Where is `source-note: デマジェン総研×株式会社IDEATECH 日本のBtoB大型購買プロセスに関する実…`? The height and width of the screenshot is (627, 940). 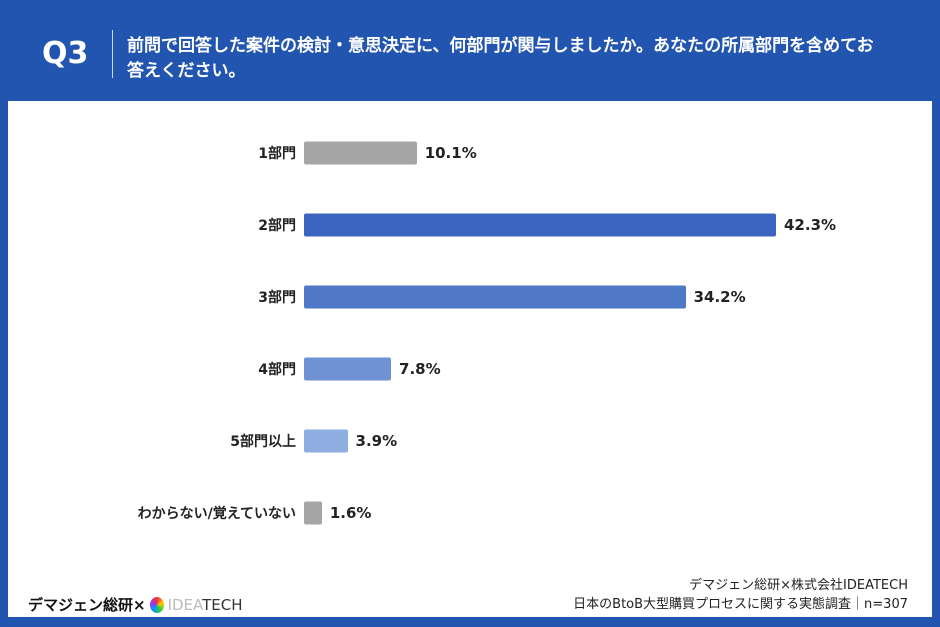
source-note: デマジェン総研×株式会社IDEATECH 日本のBtoB大型購買プロセスに関する実… is located at coordinates (740, 595).